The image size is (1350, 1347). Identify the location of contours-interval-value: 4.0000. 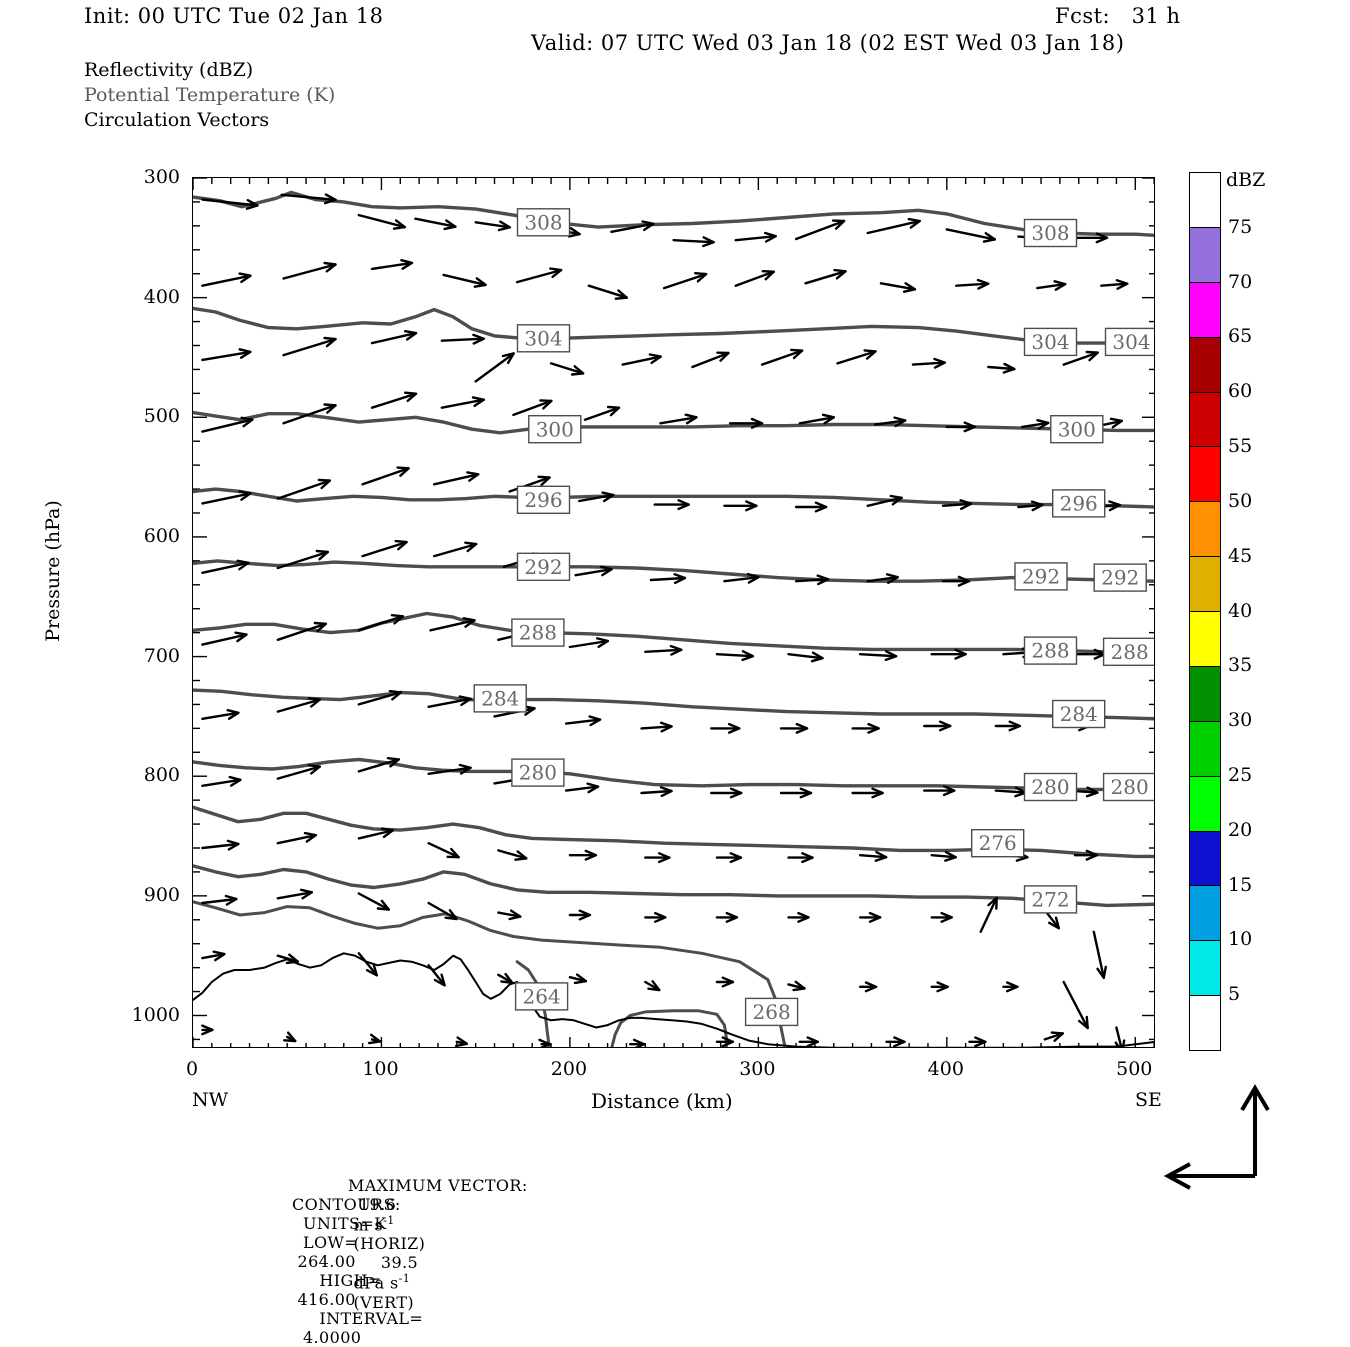
(332, 1337).